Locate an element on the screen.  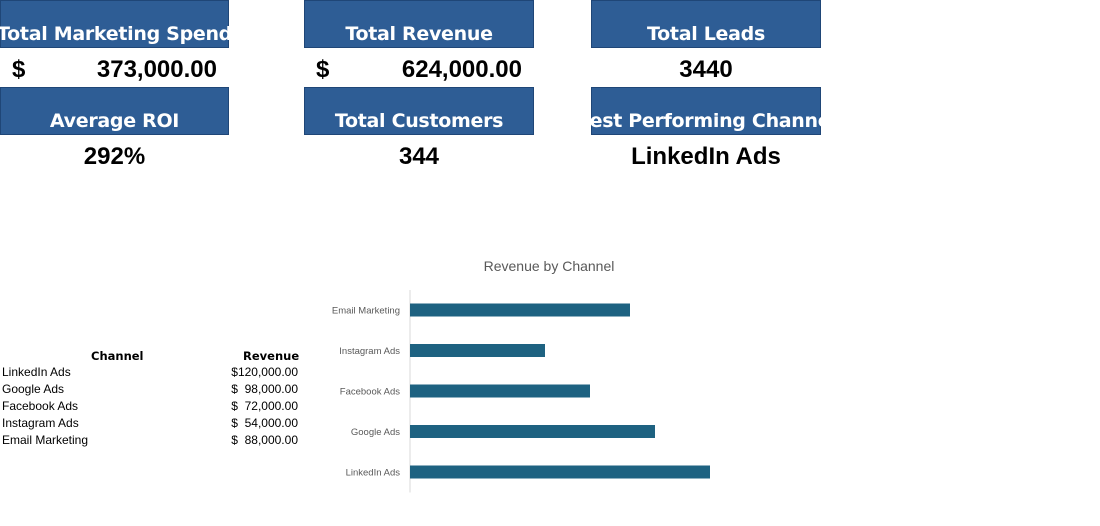
kpi-header-average-roi: Average ROI is located at coordinates (114, 111).